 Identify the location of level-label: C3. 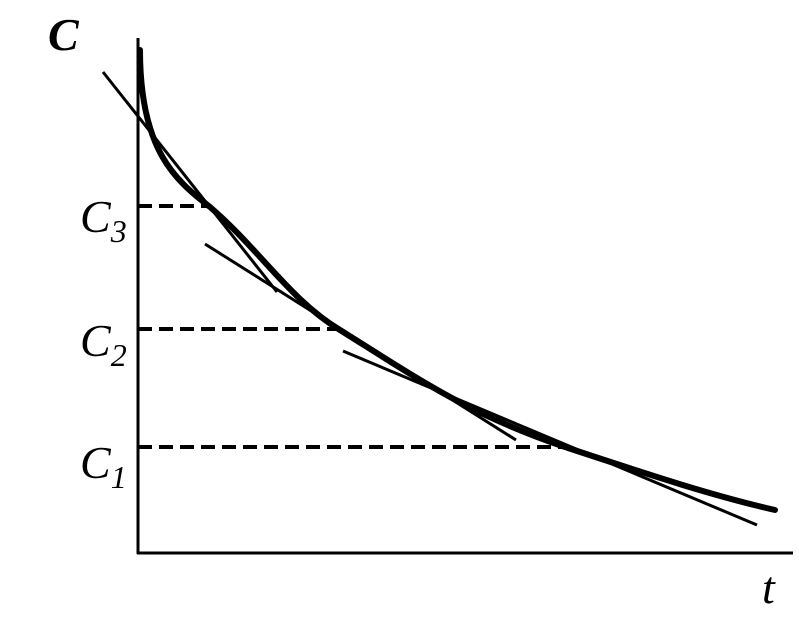
(103, 220).